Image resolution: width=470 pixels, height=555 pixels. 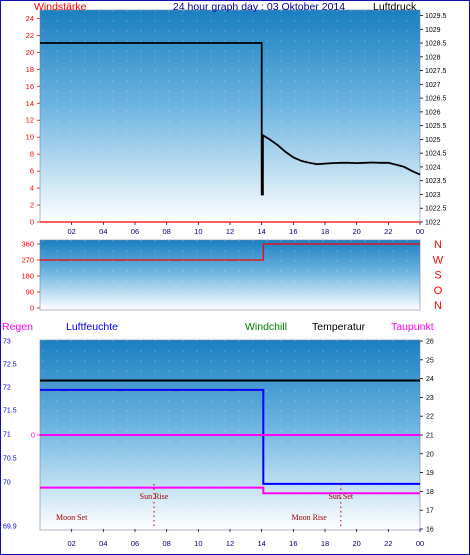 What do you see at coordinates (30, 137) in the screenshot?
I see `wind-tick-label: 10` at bounding box center [30, 137].